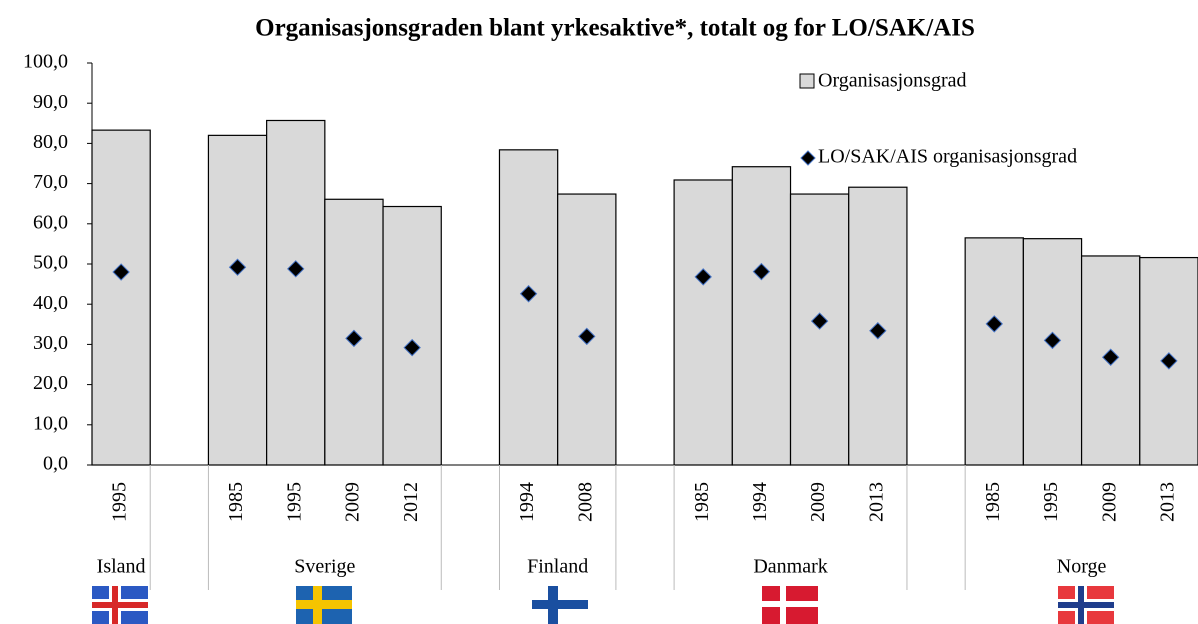 The image size is (1198, 624). What do you see at coordinates (50, 423) in the screenshot?
I see `y-tick-label: 10,0` at bounding box center [50, 423].